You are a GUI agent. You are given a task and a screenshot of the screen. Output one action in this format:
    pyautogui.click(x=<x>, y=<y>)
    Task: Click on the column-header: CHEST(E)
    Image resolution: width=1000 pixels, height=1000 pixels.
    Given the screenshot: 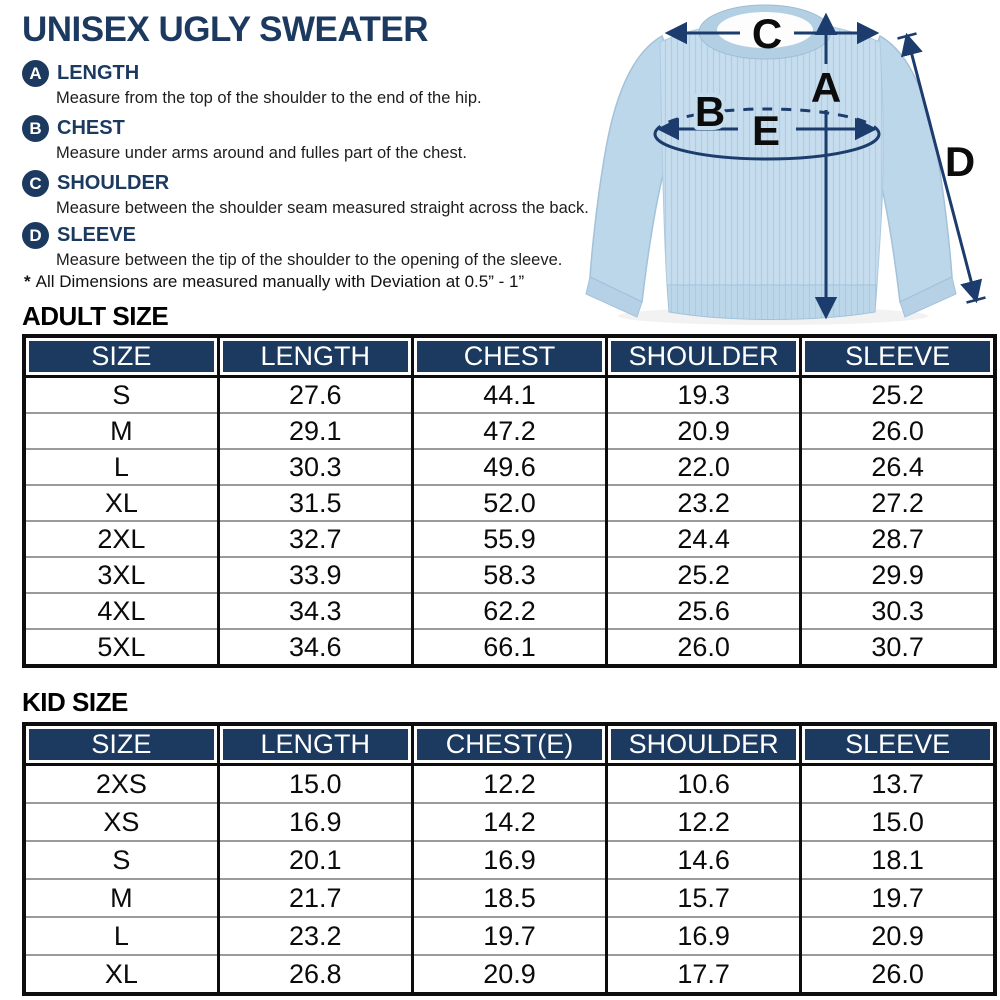 What is the action you would take?
    pyautogui.click(x=509, y=744)
    